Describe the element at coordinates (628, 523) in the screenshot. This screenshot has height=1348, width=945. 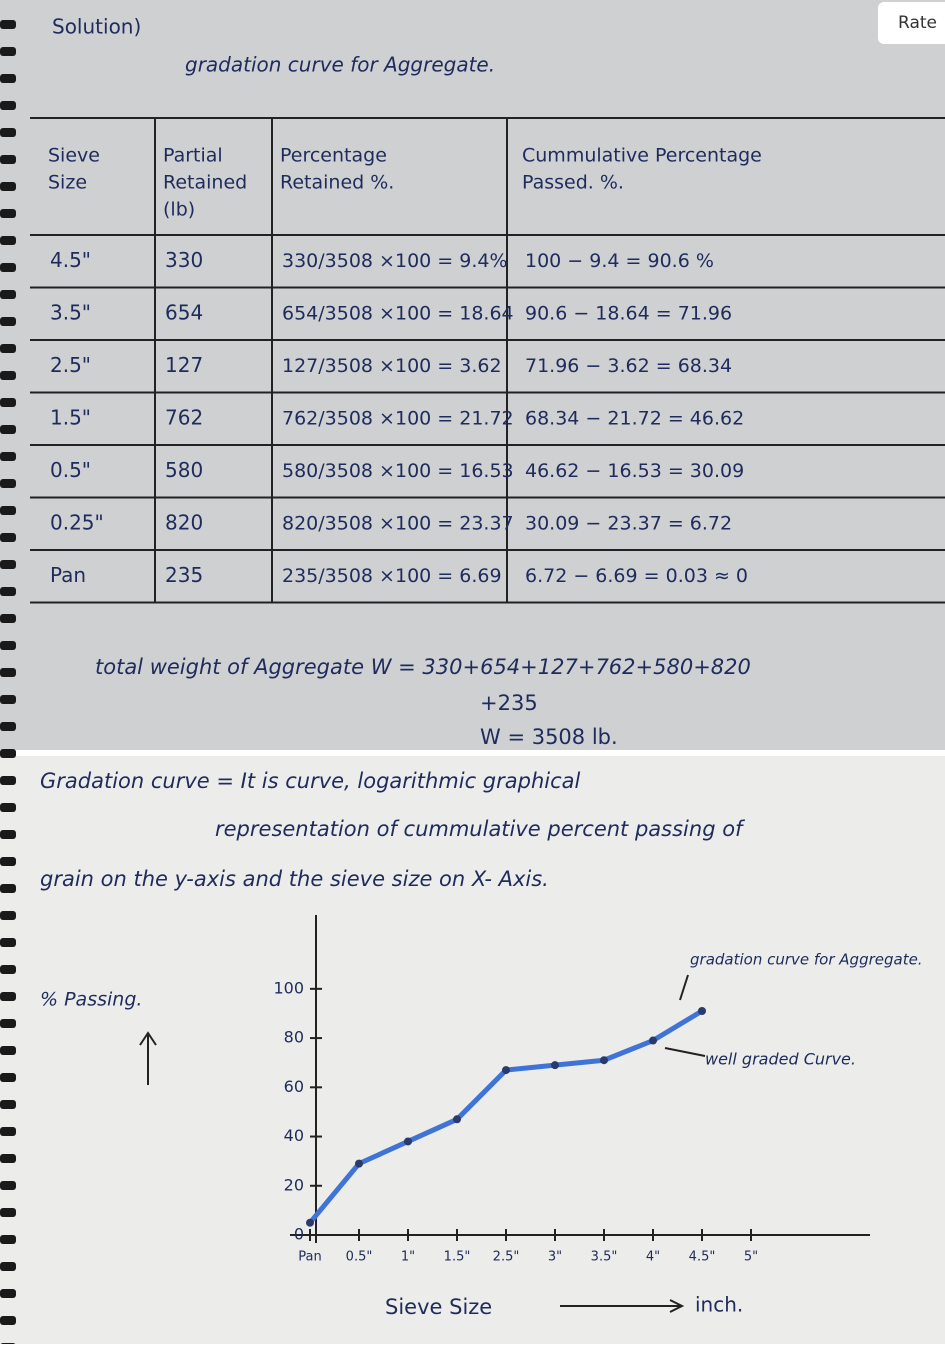
I see `table-cell: 30.09 − 23.37 = 6.72` at that location.